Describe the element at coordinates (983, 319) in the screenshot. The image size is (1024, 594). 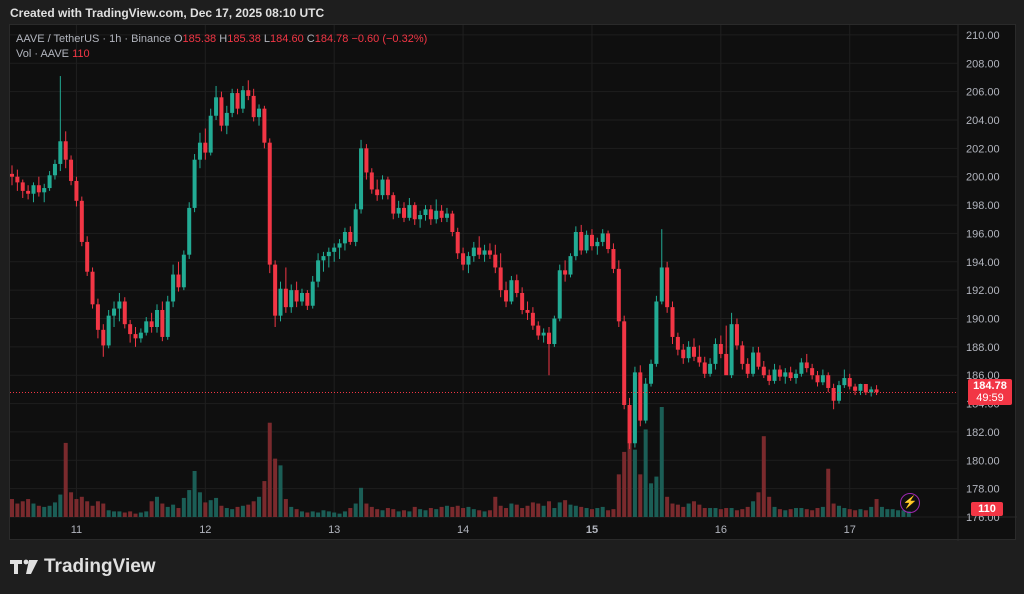
I see `y-tick-label: 190.00` at that location.